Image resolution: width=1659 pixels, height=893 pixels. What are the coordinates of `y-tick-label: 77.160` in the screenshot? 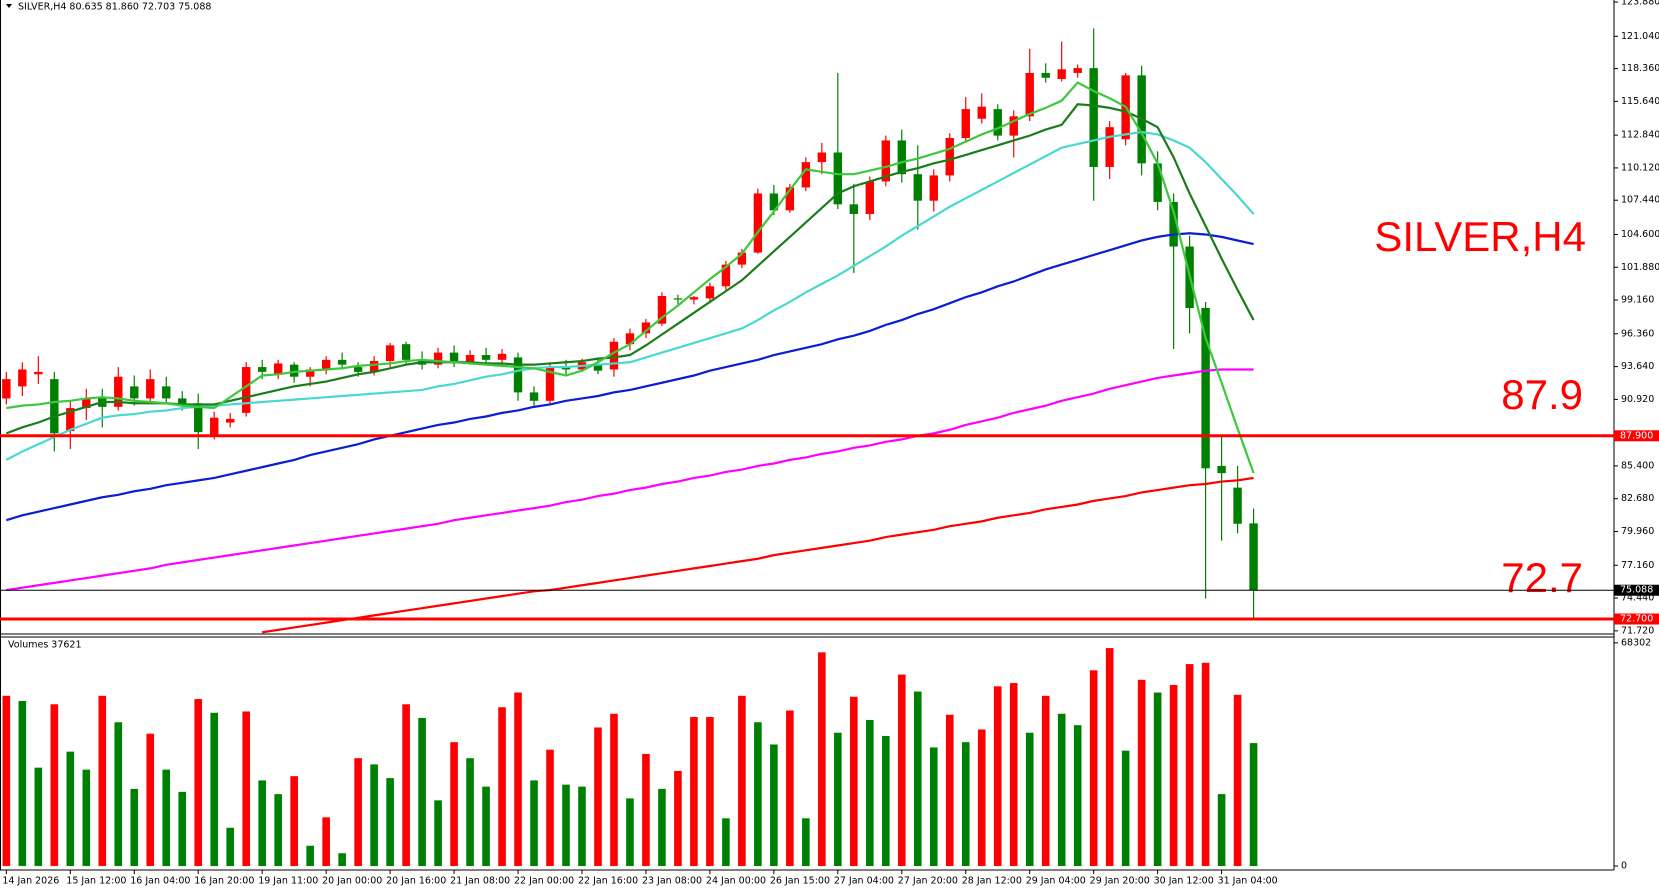 It's located at (1637, 565).